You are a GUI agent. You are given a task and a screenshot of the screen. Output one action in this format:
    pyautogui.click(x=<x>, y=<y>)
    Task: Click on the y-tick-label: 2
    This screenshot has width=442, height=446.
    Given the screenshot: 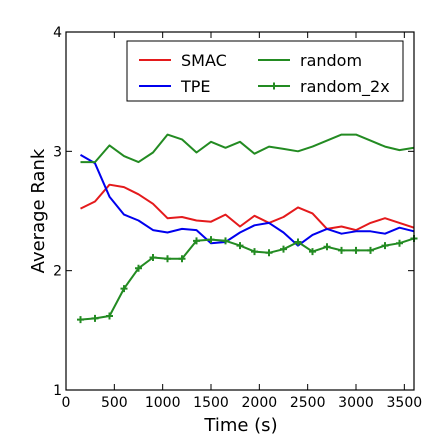 What is the action you would take?
    pyautogui.click(x=57, y=272)
    